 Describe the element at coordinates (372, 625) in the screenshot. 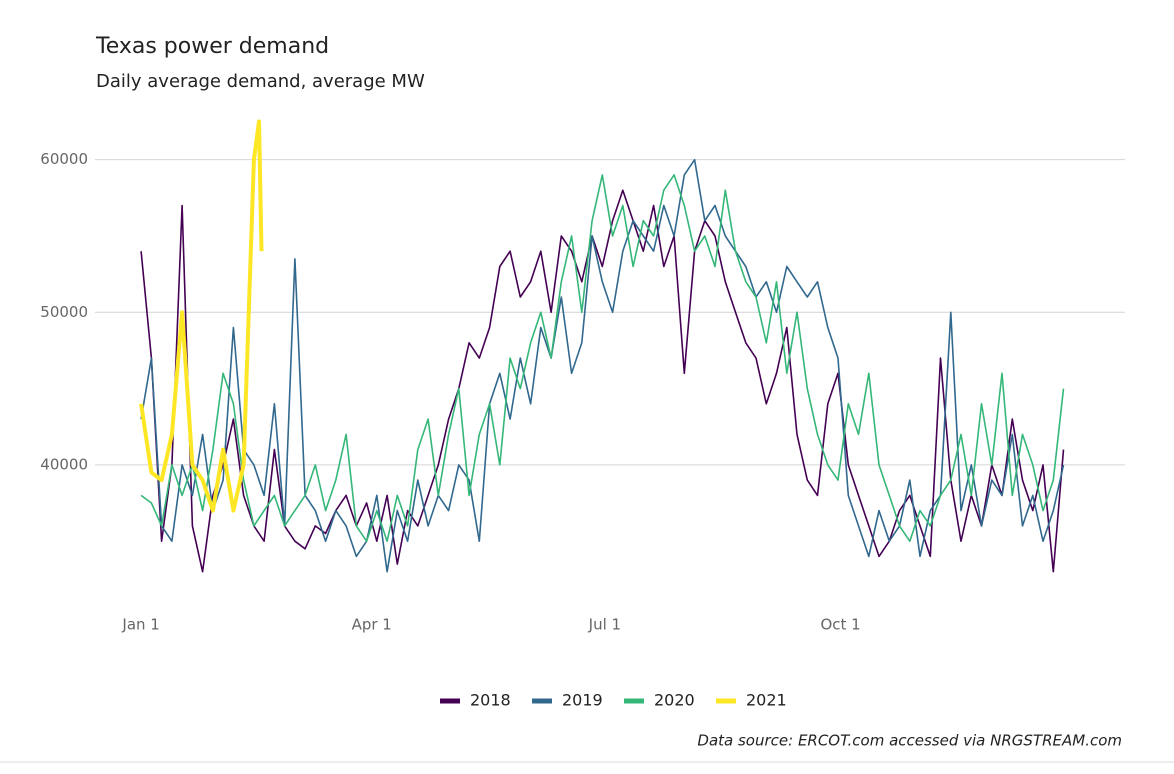

I see `x-tick-label: Apr 1` at that location.